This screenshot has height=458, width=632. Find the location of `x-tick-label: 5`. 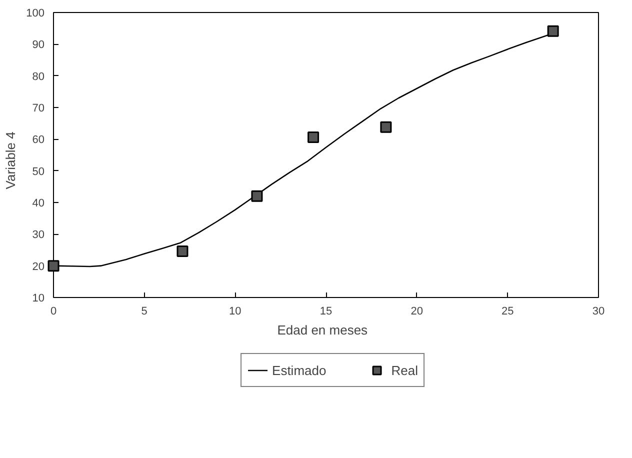

x-tick-label: 5 is located at coordinates (144, 312).